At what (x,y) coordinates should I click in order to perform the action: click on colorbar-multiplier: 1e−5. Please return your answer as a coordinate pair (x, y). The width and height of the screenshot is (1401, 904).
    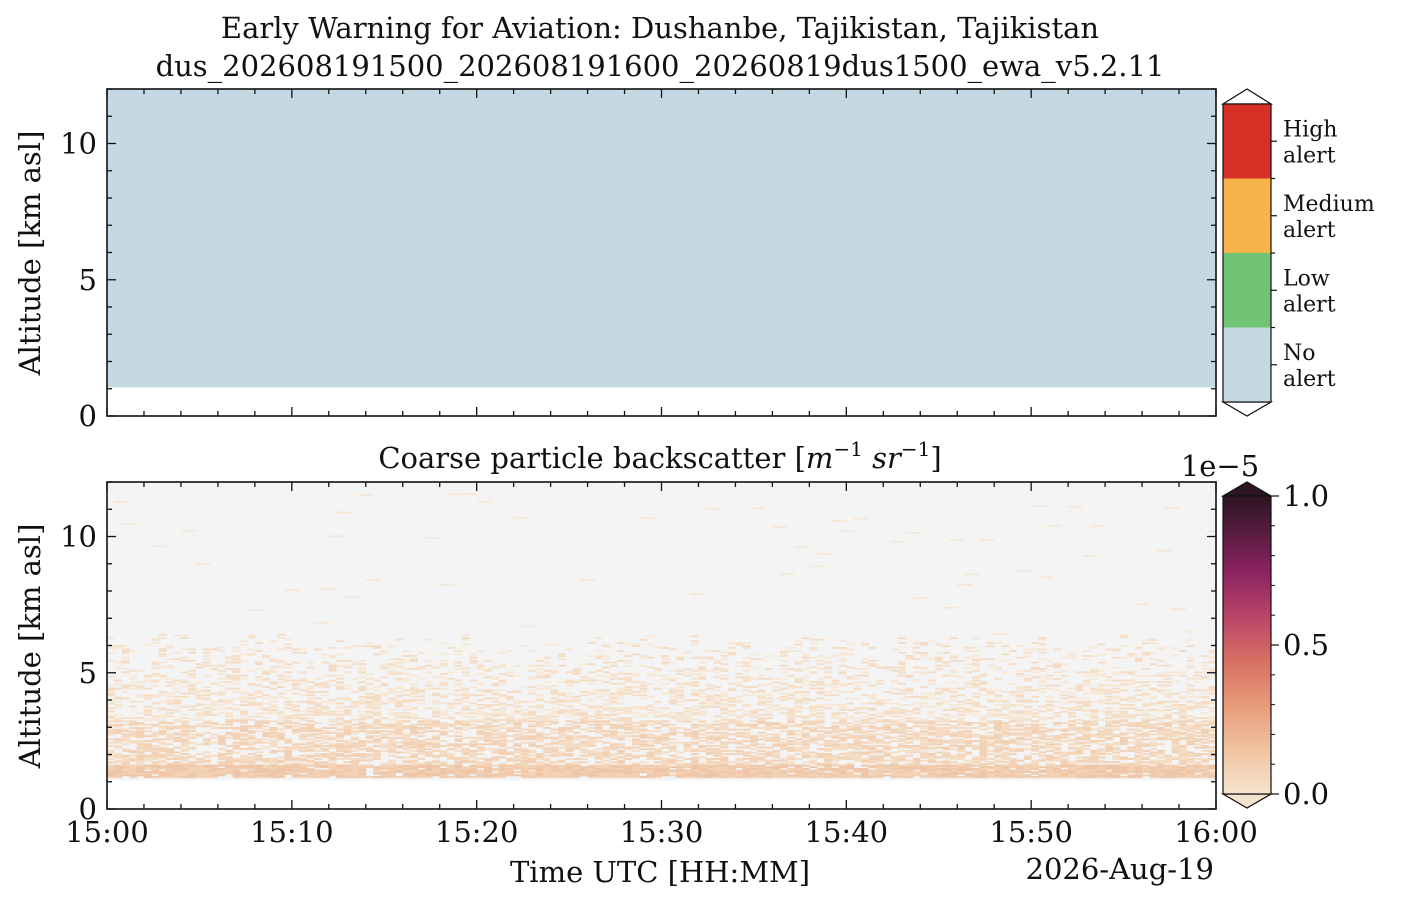
    Looking at the image, I should click on (1220, 466).